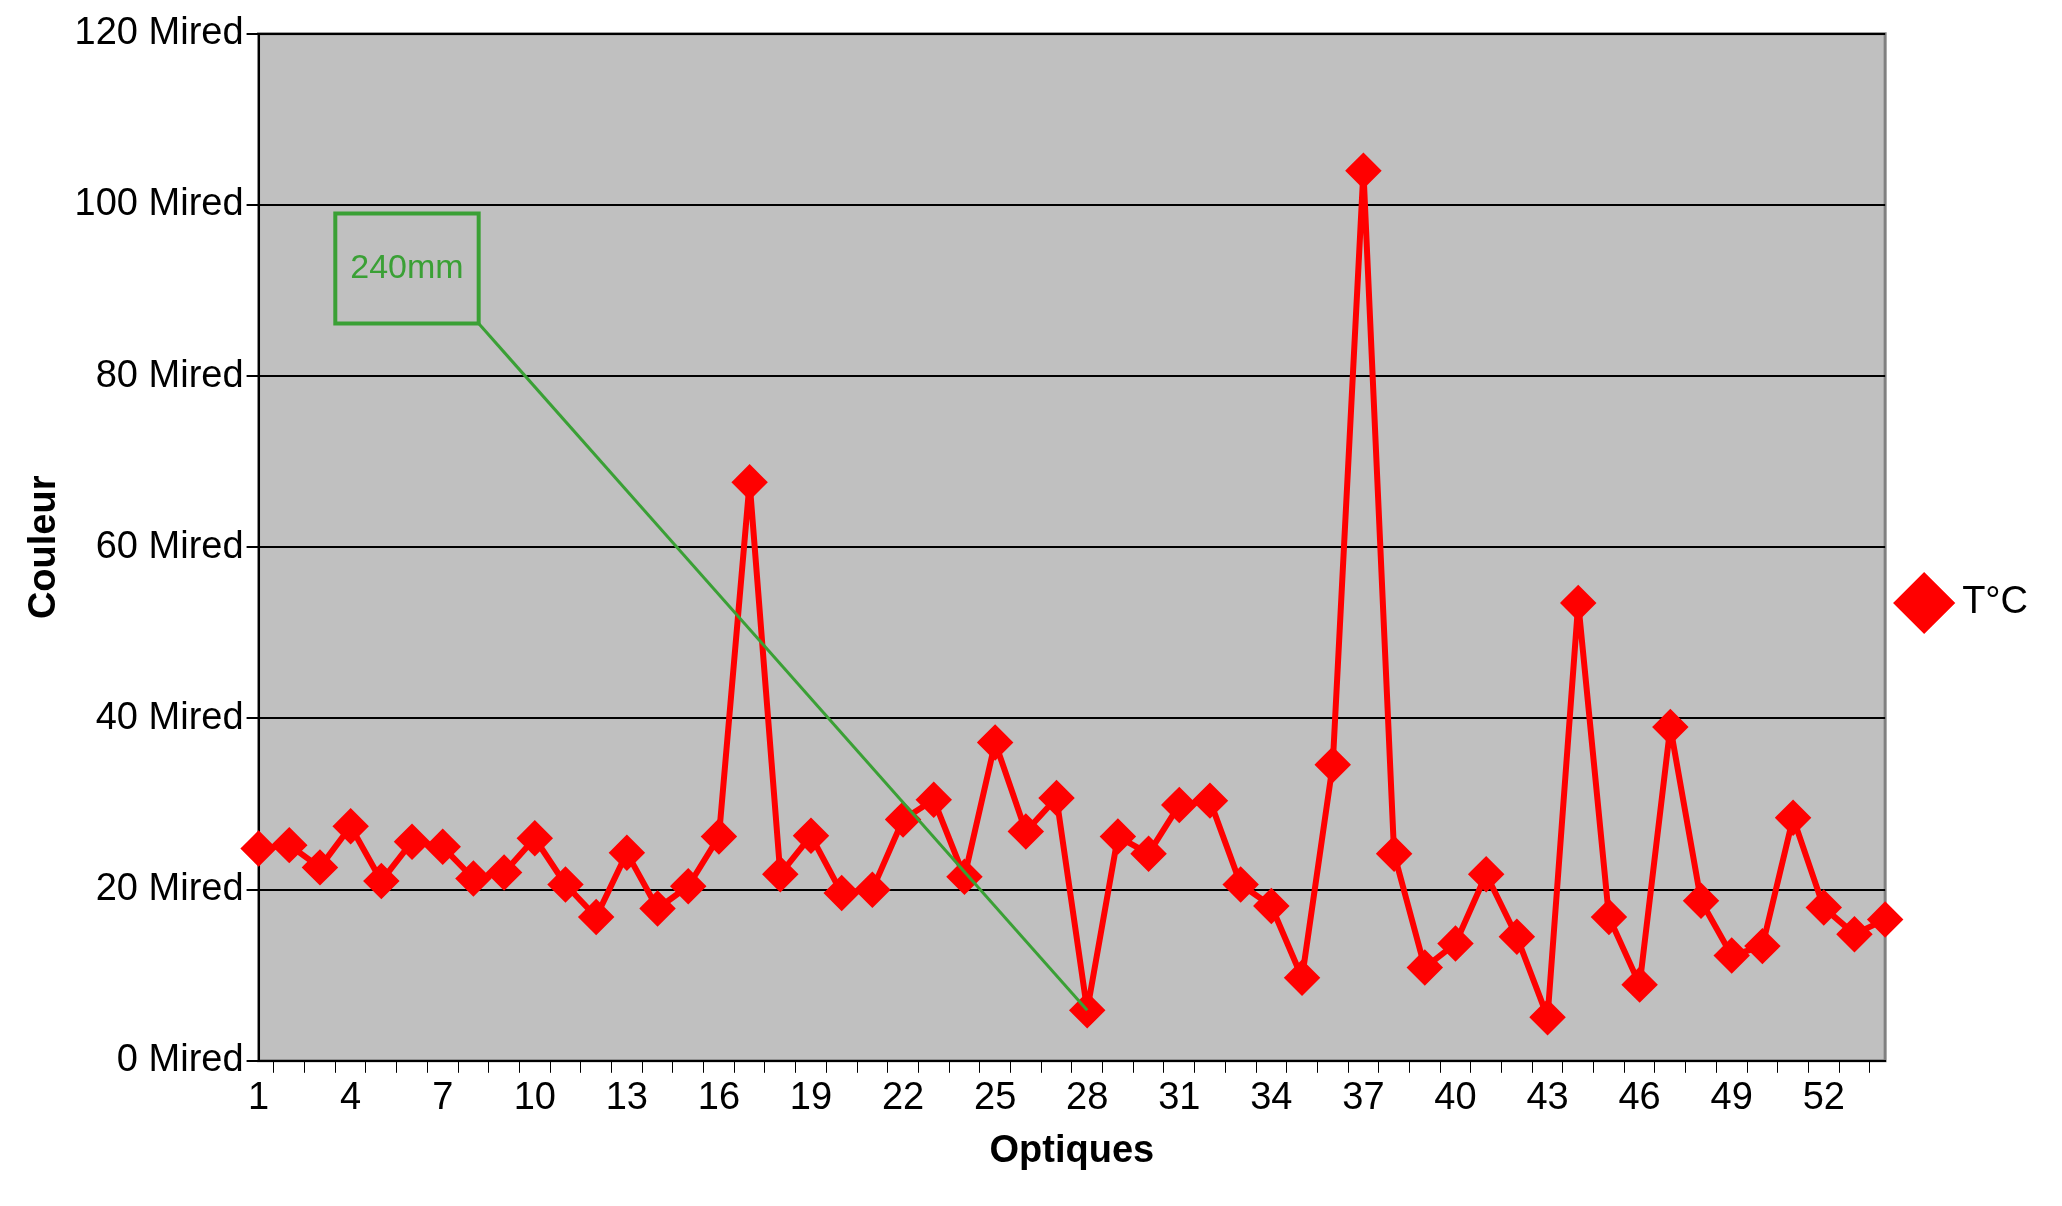  Describe the element at coordinates (259, 1096) in the screenshot. I see `x-tick-label: 1` at that location.